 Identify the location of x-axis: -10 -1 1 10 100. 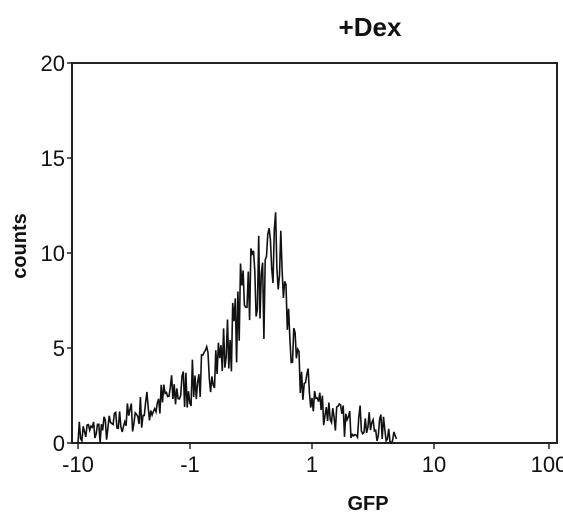
(312, 459).